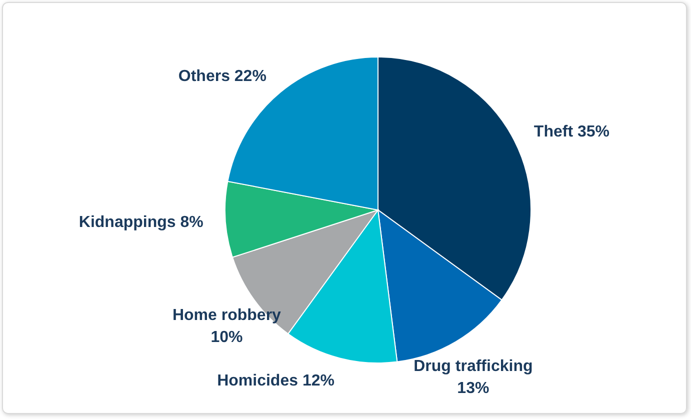 This screenshot has width=691, height=419. I want to click on slice-label: Others 22%, so click(222, 77).